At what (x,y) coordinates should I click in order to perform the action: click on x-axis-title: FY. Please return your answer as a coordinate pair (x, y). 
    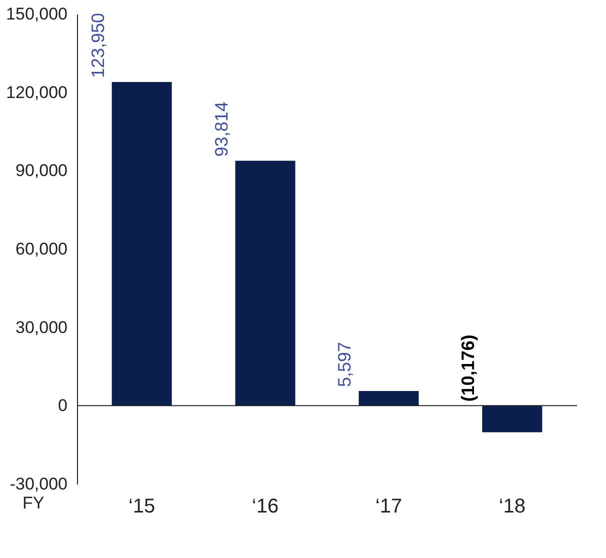
    Looking at the image, I should click on (33, 503).